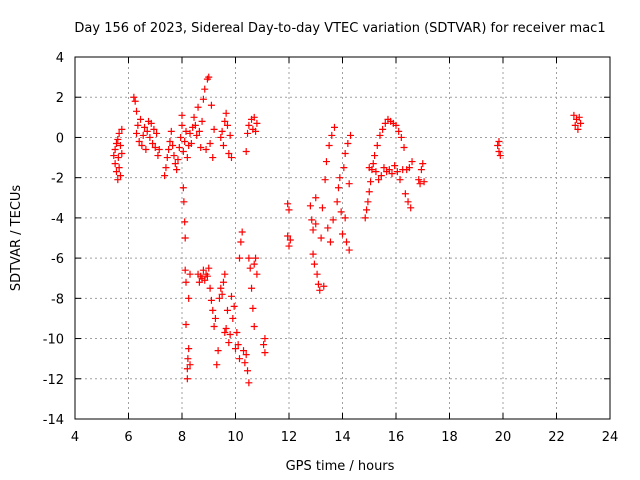 Image resolution: width=640 pixels, height=480 pixels. Describe the element at coordinates (128, 437) in the screenshot. I see `x-tick-label: 6` at that location.